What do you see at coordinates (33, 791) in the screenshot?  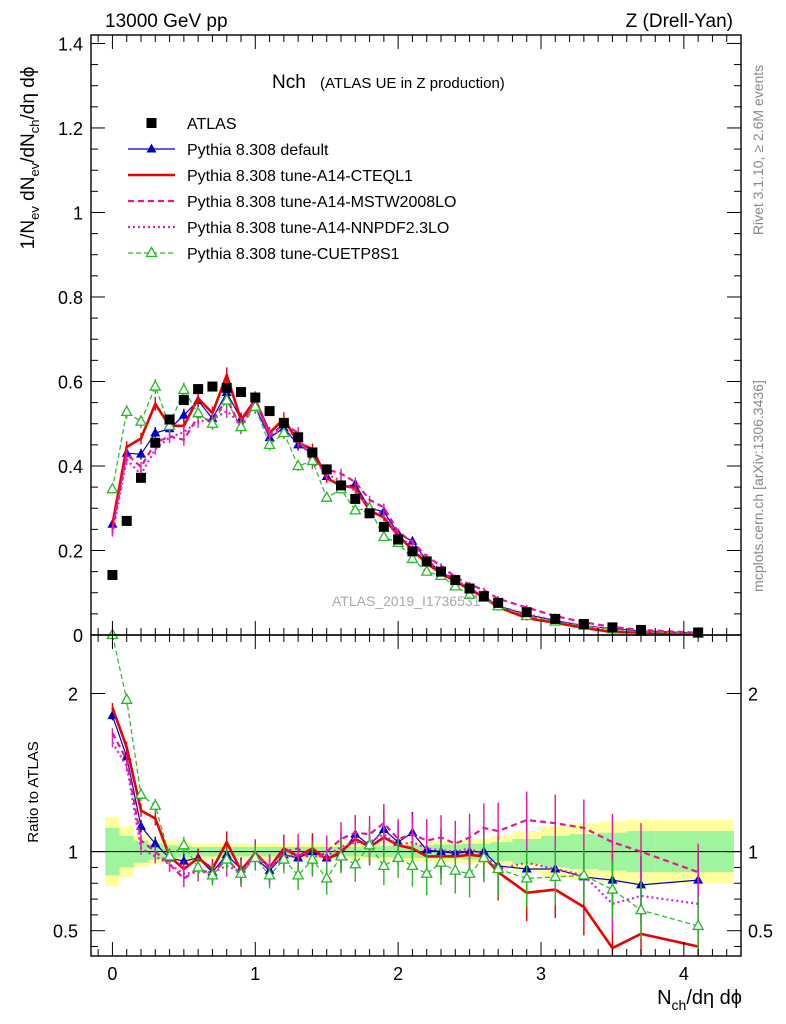 I see `y-axis-title-ratio: Ratio to ATLAS` at bounding box center [33, 791].